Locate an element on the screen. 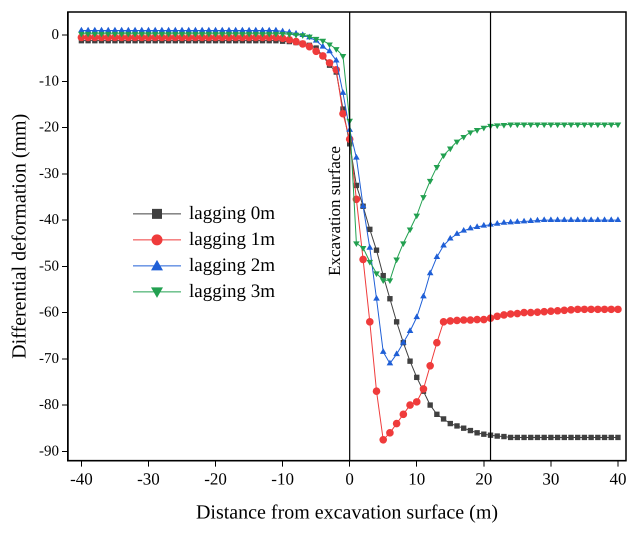 The height and width of the screenshot is (533, 630). legend-label: lagging 0m is located at coordinates (232, 213).